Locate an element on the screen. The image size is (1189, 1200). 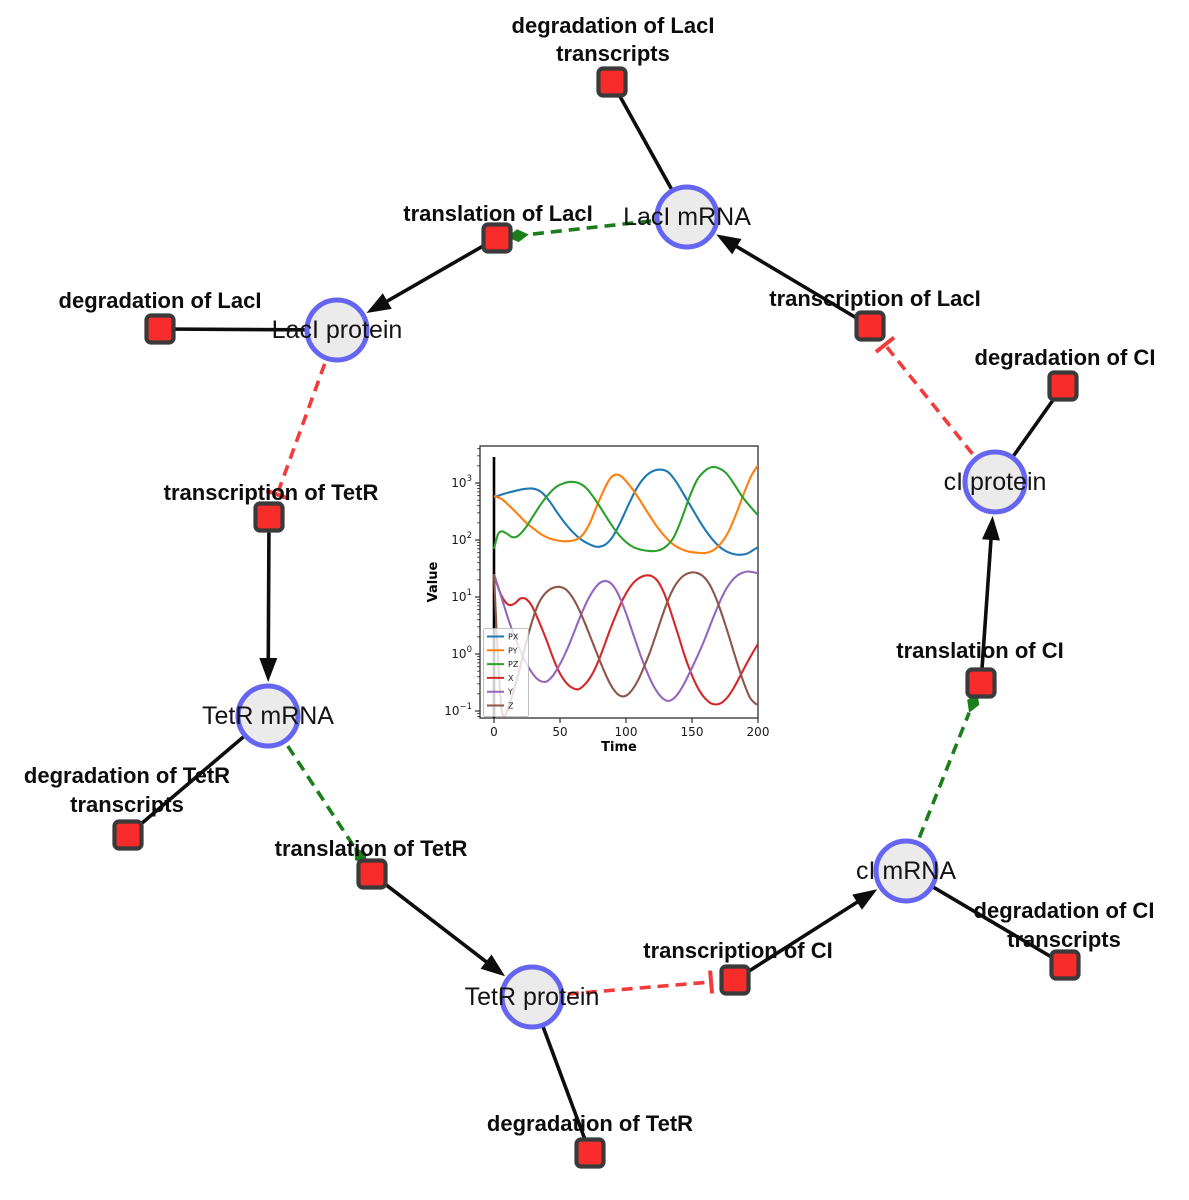
reaction-node-transl_lacI is located at coordinates (497, 238).